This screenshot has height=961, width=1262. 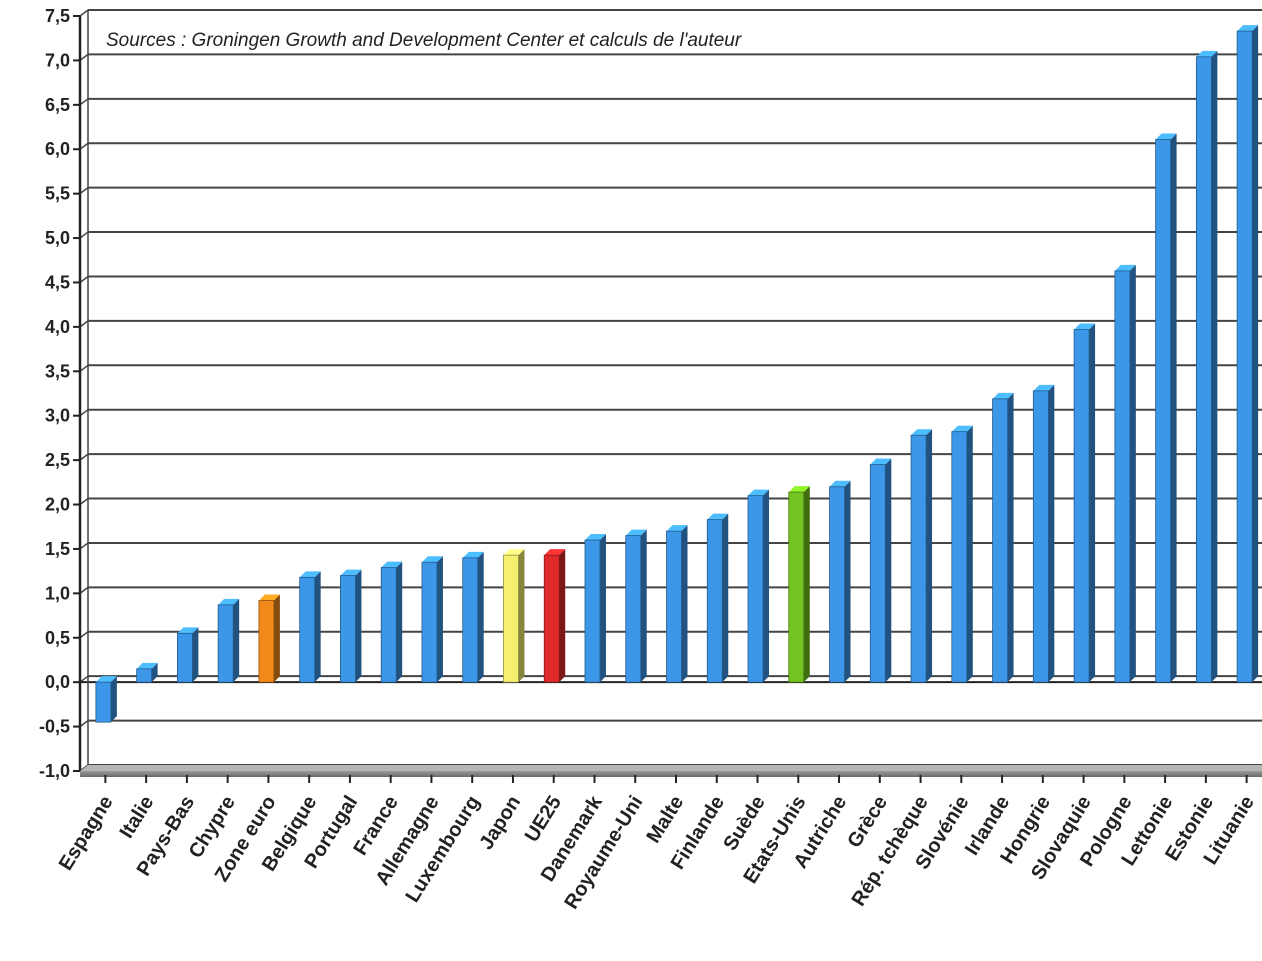 I want to click on bar-portugal, so click(x=351, y=626).